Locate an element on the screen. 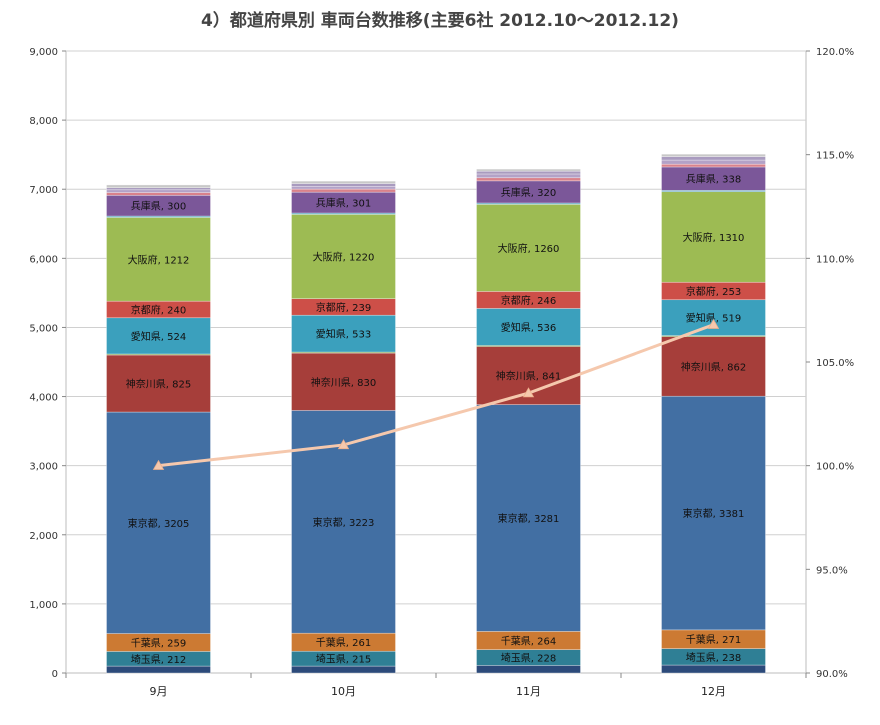 The width and height of the screenshot is (880, 725). segment-data-label: 愛知県, 533 is located at coordinates (343, 334).